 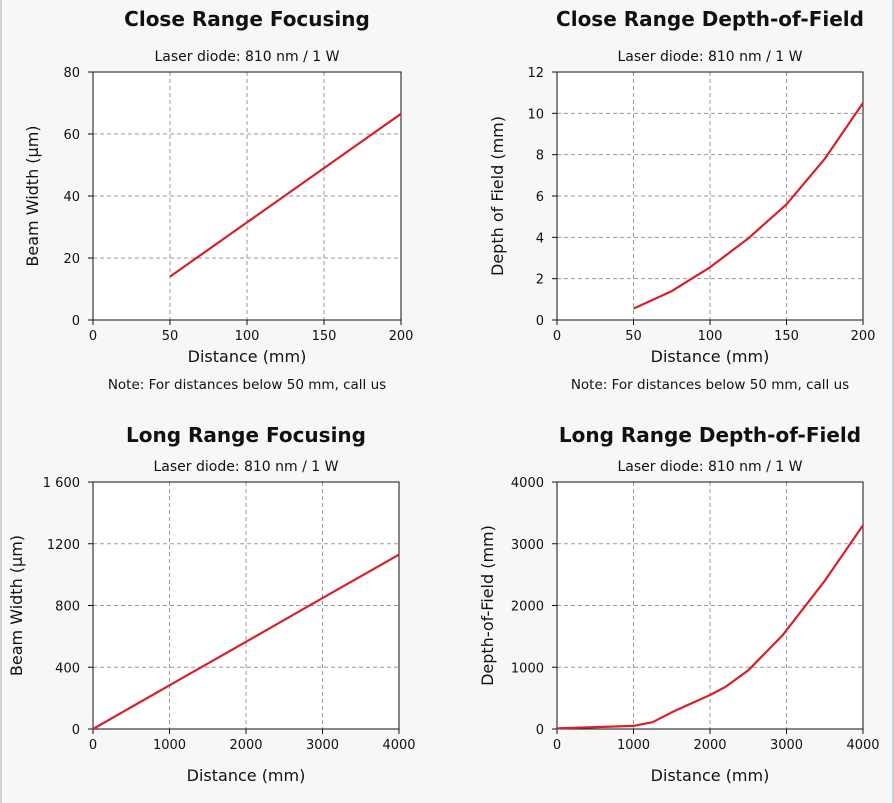 I want to click on y-tick-label: 1200, so click(x=63, y=545).